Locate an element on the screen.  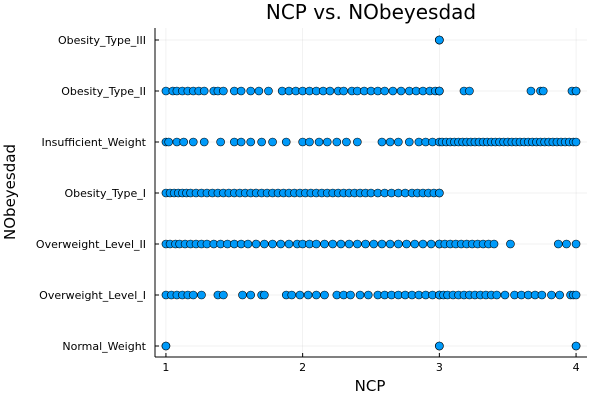
x-tick-label: 3 is located at coordinates (439, 367).